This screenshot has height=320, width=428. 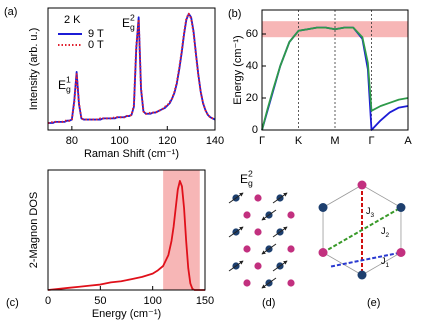 I want to click on legend-label: 0 T, so click(x=96, y=45).